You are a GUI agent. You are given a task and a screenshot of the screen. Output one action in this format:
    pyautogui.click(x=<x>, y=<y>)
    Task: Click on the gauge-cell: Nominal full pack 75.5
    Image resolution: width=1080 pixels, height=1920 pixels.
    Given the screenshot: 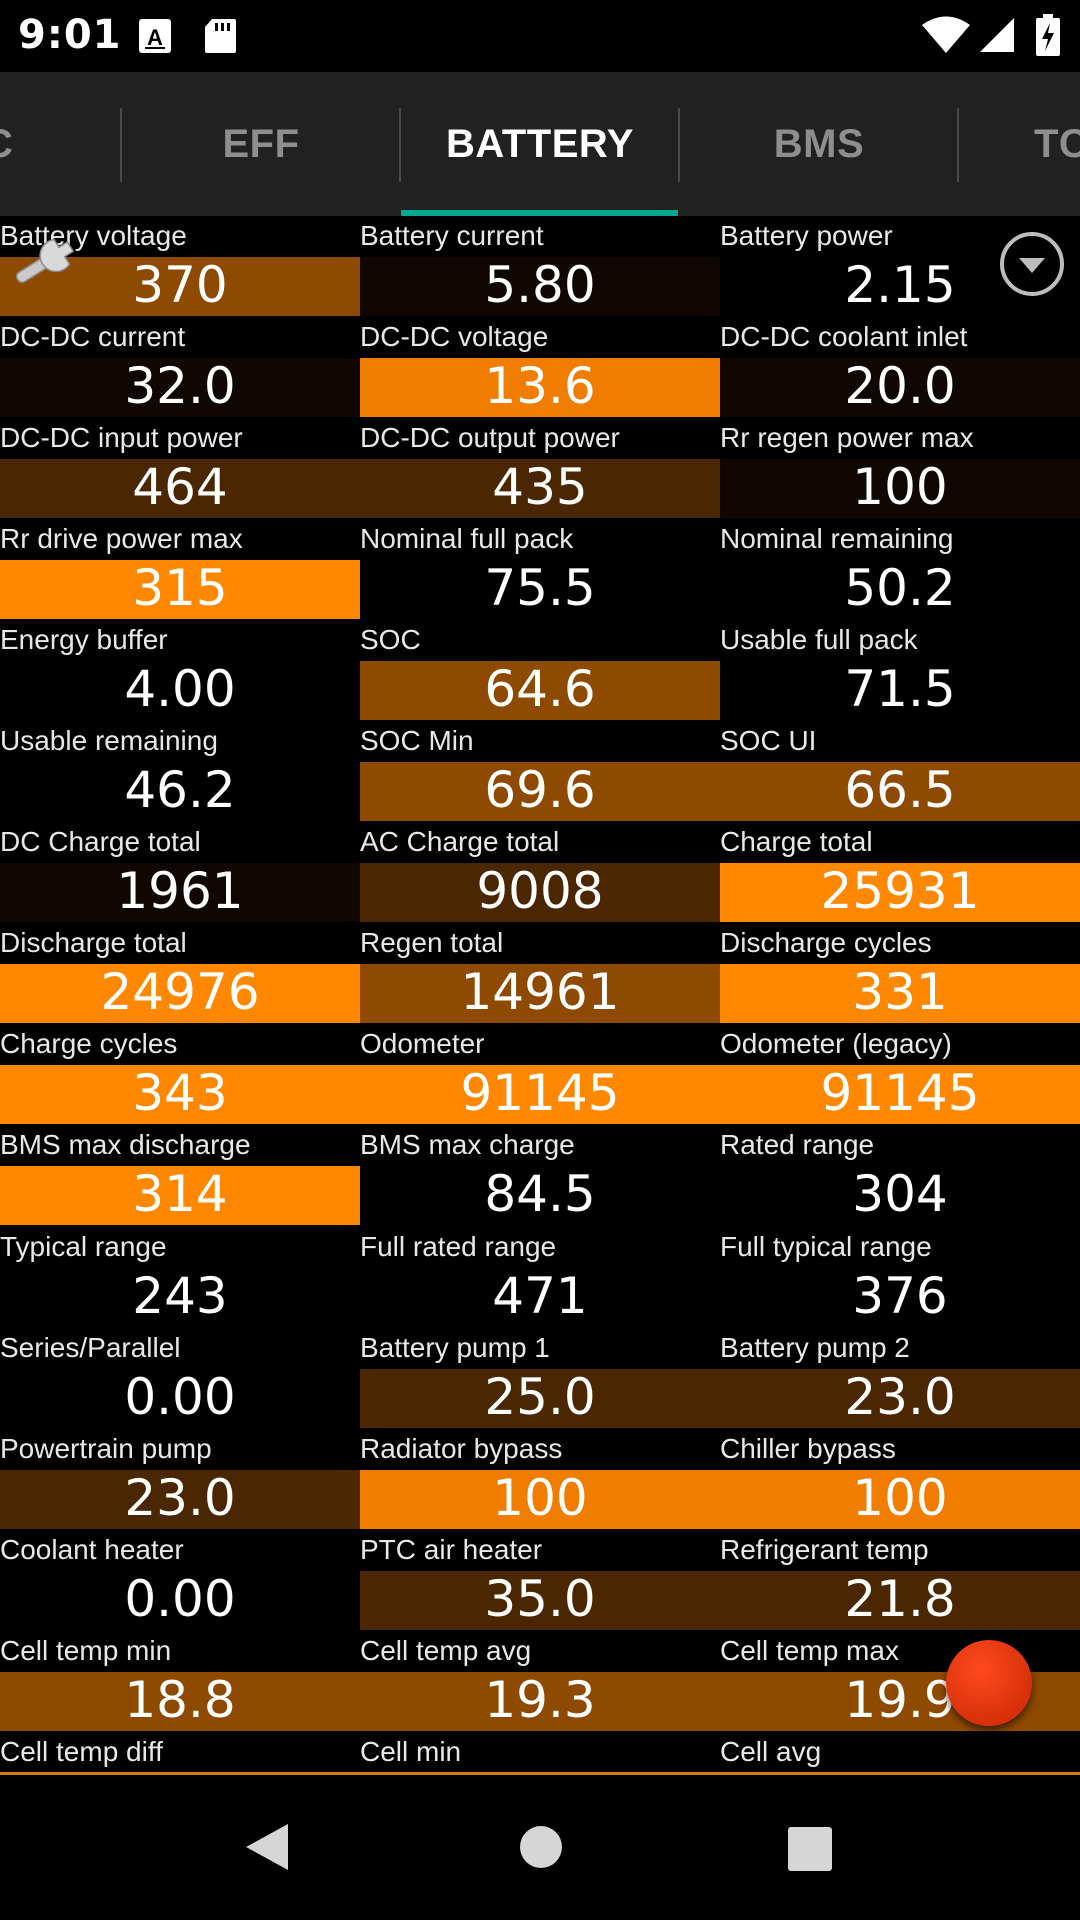 What is the action you would take?
    pyautogui.click(x=540, y=569)
    